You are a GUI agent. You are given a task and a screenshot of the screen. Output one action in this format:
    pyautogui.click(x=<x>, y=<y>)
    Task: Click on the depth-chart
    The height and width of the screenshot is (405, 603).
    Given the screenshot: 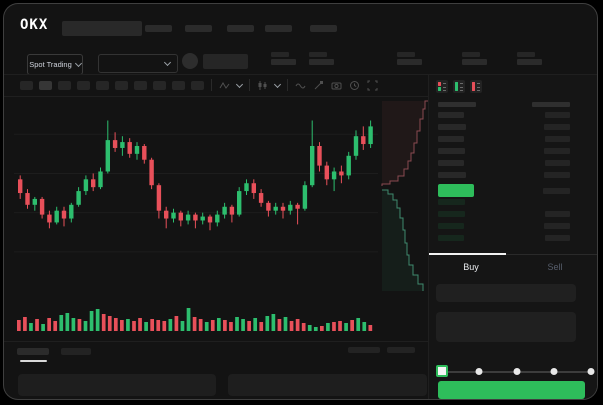 What is the action you would take?
    pyautogui.click(x=403, y=195)
    